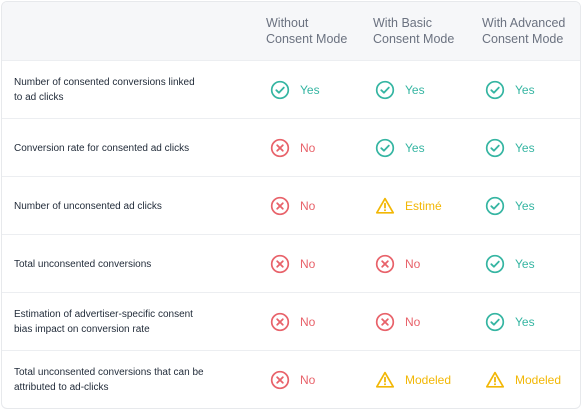 The height and width of the screenshot is (412, 582). What do you see at coordinates (102, 148) in the screenshot?
I see `row-label: Conversion rate for consented ad clicks` at bounding box center [102, 148].